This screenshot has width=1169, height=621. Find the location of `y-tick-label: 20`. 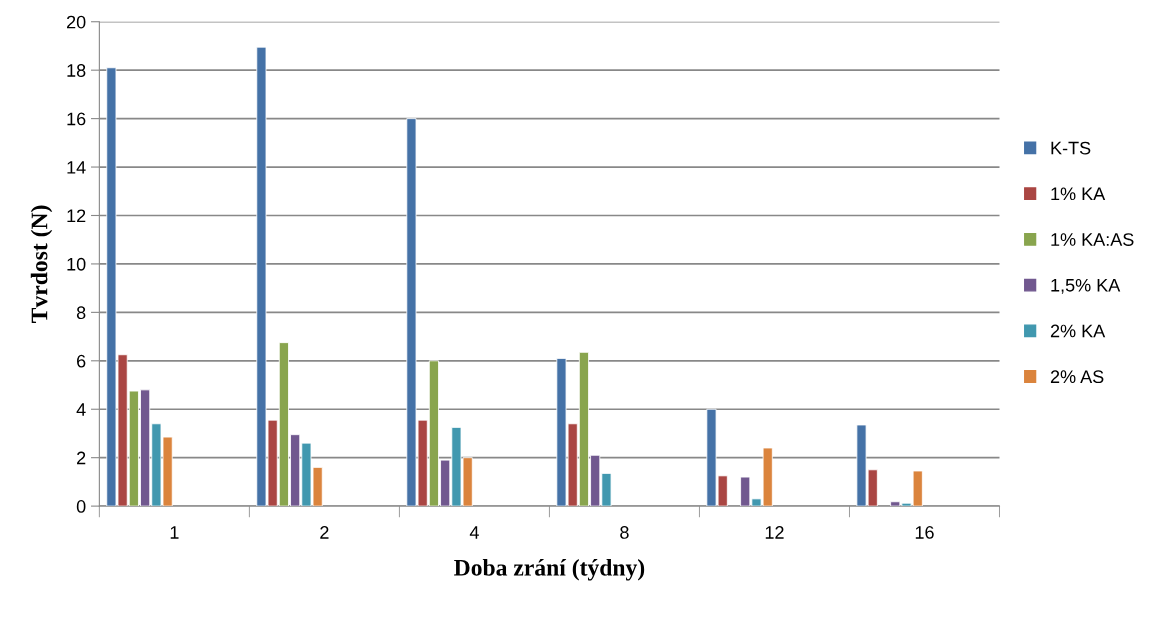

y-tick-label: 20 is located at coordinates (76, 22).